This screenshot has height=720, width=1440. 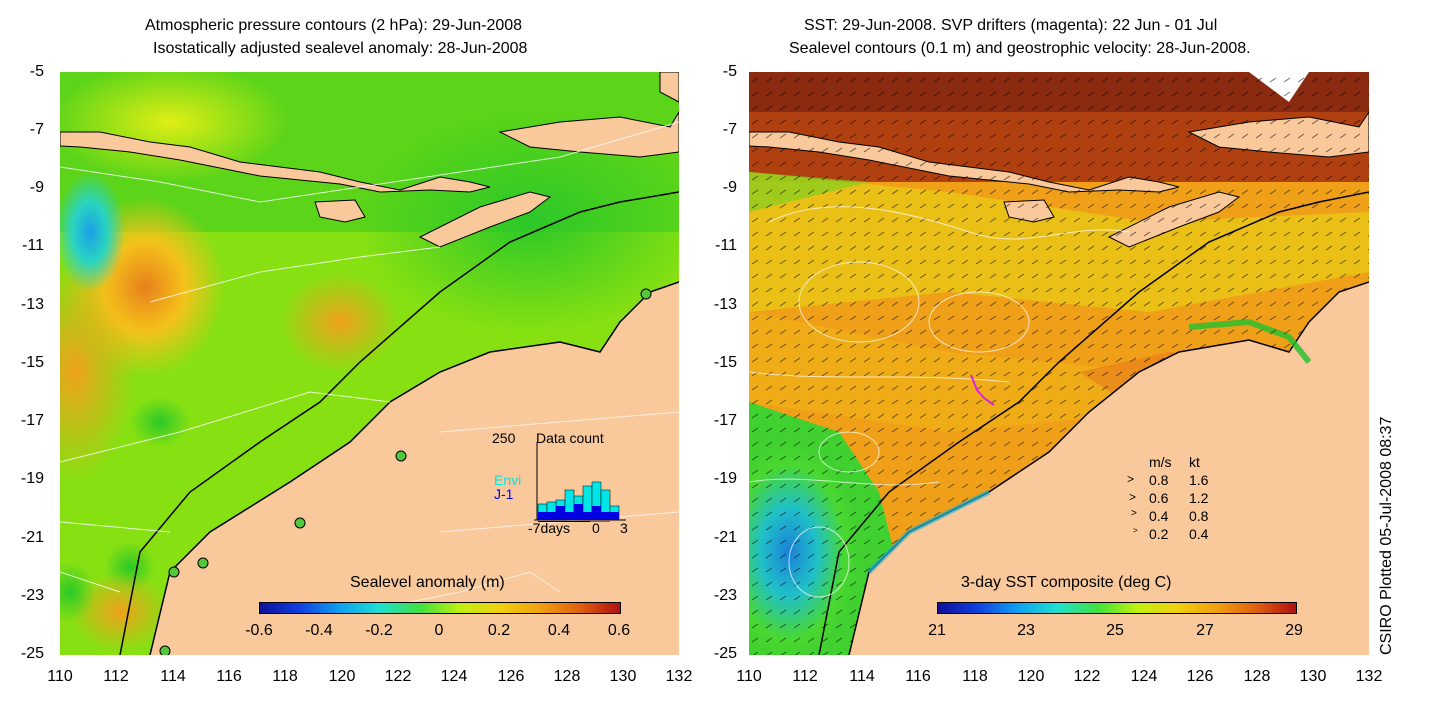 What do you see at coordinates (725, 362) in the screenshot?
I see `right-ytick: -15` at bounding box center [725, 362].